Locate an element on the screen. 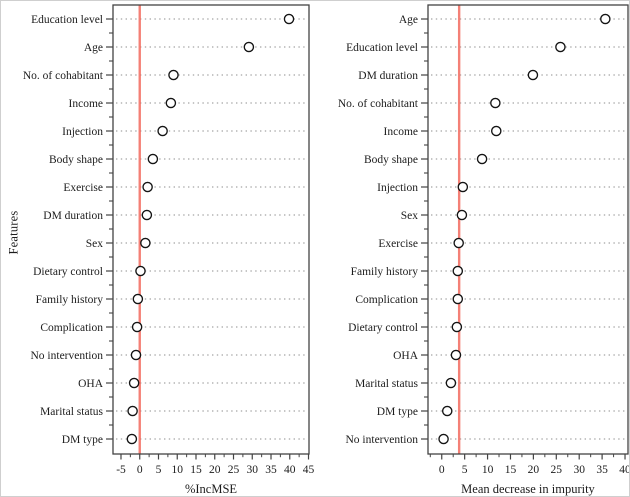 This screenshot has width=630, height=497. x-tick-label: -5 is located at coordinates (121, 470).